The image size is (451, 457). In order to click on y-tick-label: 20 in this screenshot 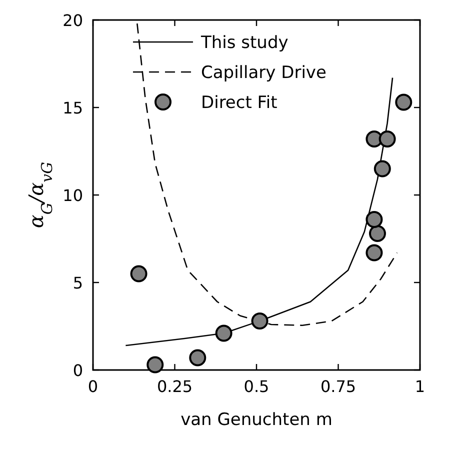, I will do `click(72, 20)`.